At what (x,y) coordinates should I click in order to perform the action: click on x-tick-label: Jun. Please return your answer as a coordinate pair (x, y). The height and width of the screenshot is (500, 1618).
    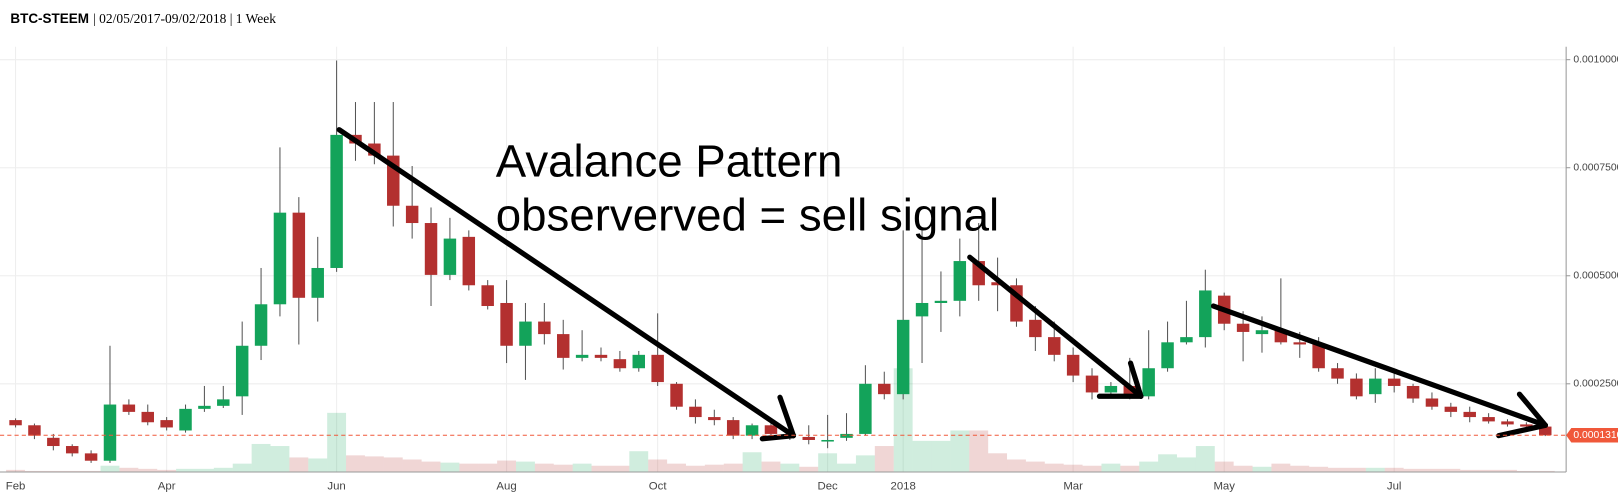
    Looking at the image, I should click on (336, 487).